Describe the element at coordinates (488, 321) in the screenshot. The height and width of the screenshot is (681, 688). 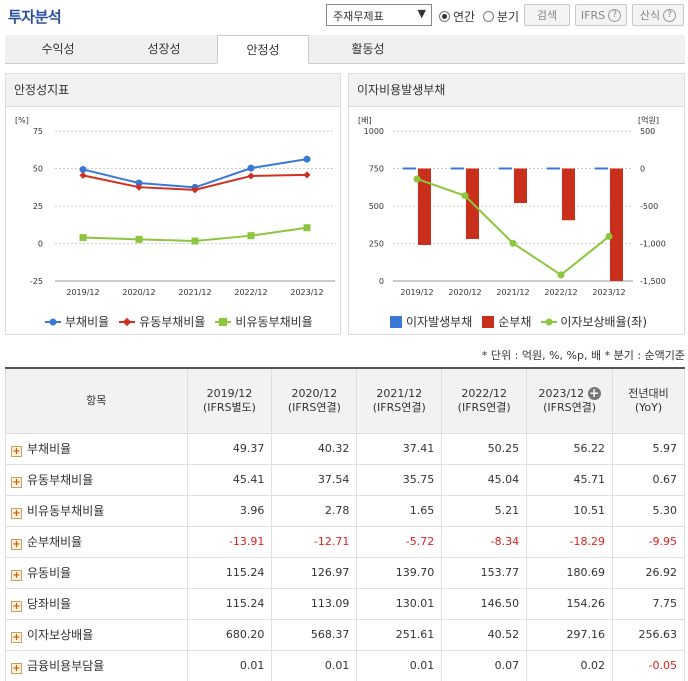
I see `legend-square-icon` at that location.